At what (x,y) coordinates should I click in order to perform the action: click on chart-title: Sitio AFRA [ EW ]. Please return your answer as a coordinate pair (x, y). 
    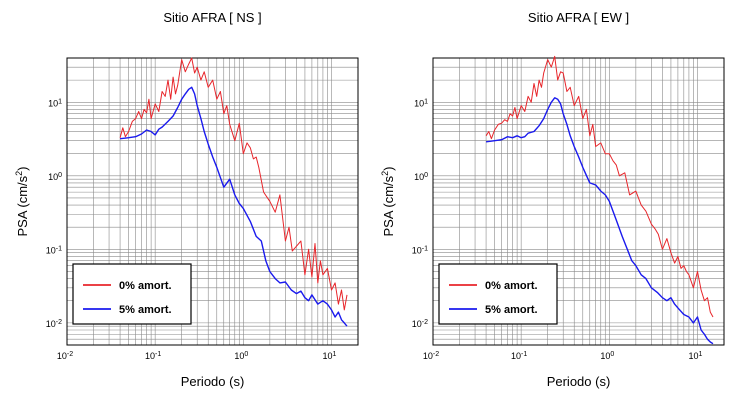
    Looking at the image, I should click on (578, 17).